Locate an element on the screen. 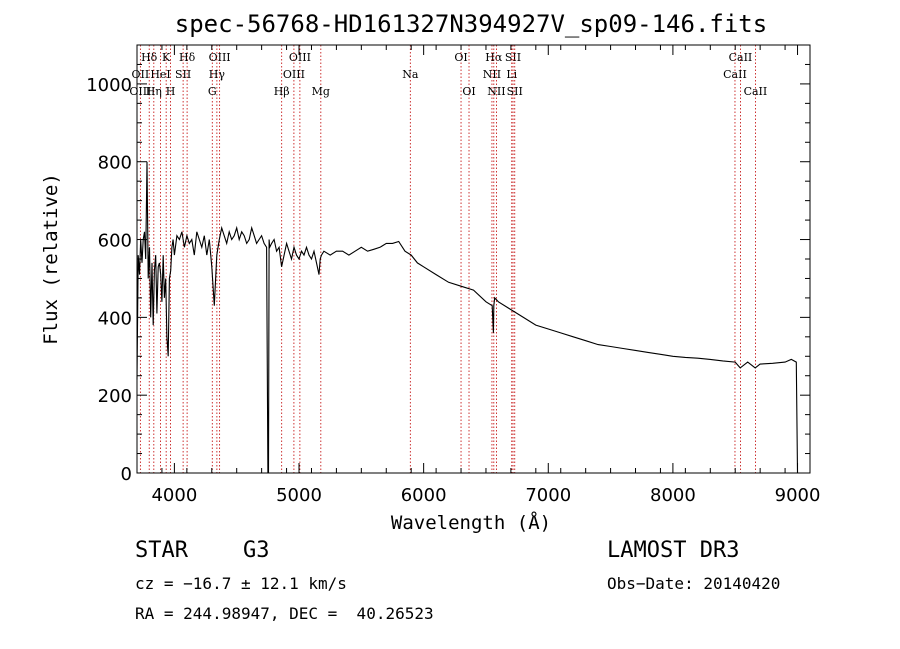 The width and height of the screenshot is (900, 649). spectral-line-label: Hη is located at coordinates (154, 91).